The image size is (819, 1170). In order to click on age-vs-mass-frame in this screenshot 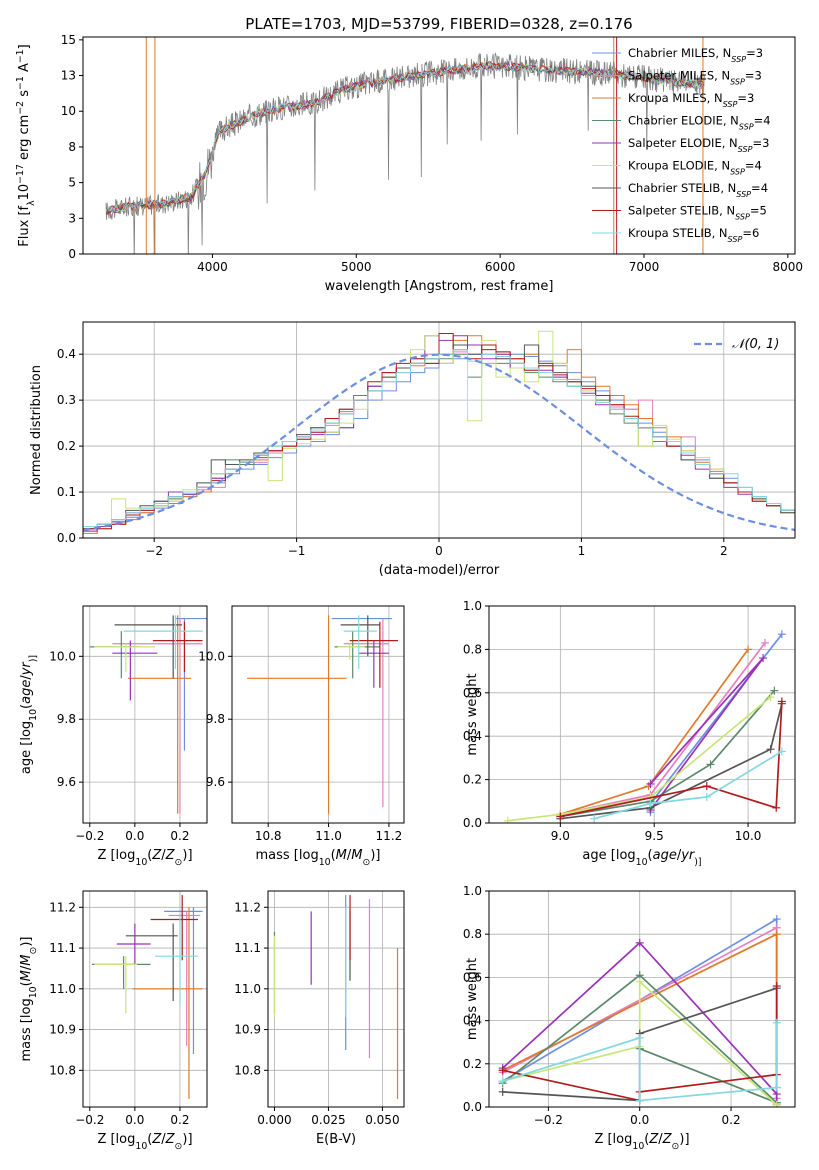, I will do `click(318, 714)`.